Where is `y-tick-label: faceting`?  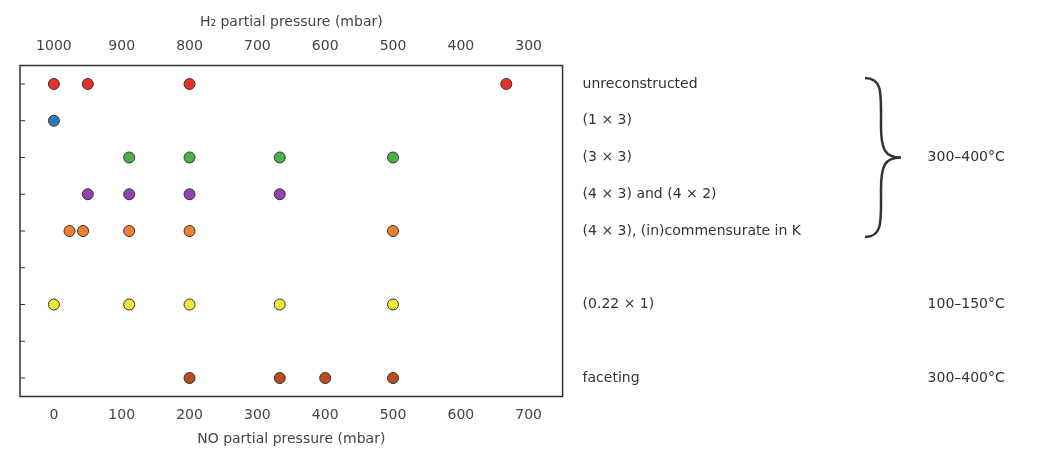 y-tick-label: faceting is located at coordinates (611, 376).